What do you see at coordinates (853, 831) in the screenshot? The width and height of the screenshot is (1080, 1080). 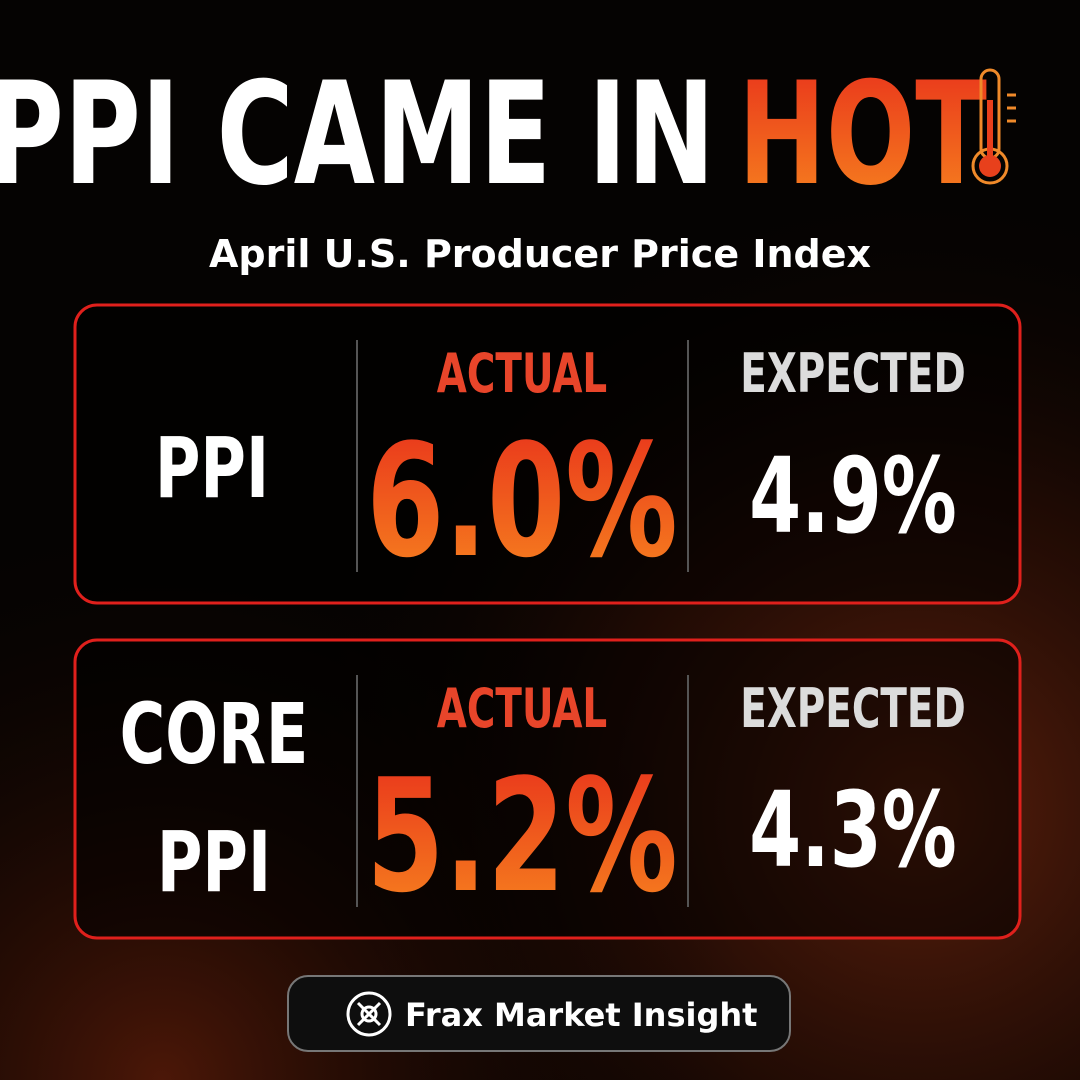 I see `expected-value: 4.3%` at bounding box center [853, 831].